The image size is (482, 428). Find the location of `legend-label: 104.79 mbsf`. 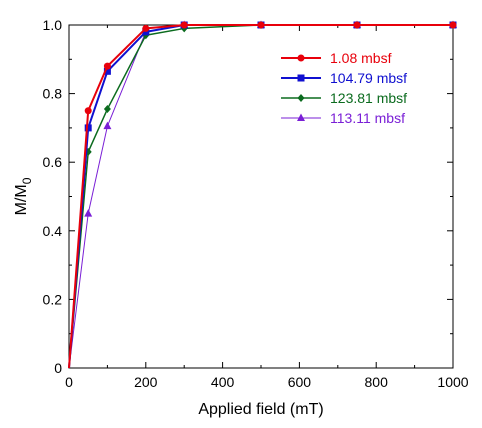

legend-label: 104.79 mbsf is located at coordinates (368, 78).